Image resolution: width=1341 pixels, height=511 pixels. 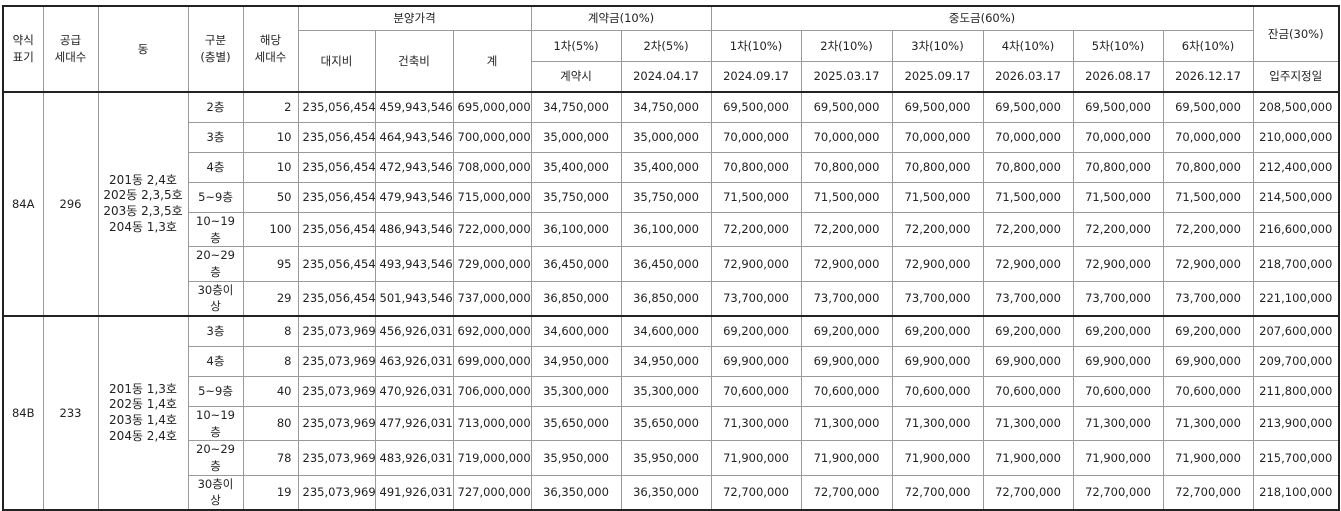 I want to click on column-header: 약식 표기, so click(x=23, y=49).